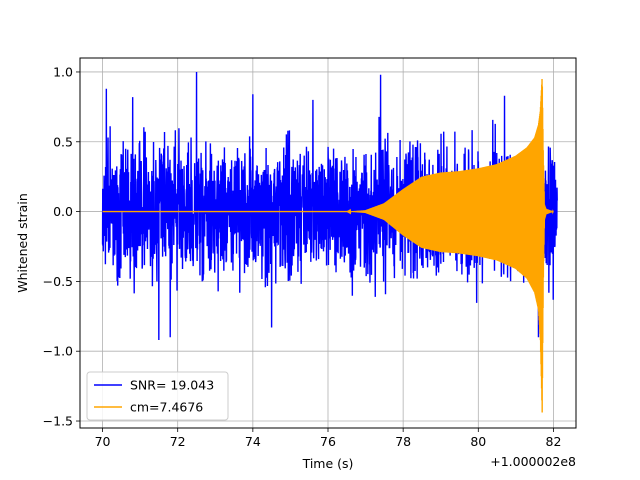 This screenshot has width=640, height=480. Describe the element at coordinates (403, 441) in the screenshot. I see `x-tick-label: 78` at that location.